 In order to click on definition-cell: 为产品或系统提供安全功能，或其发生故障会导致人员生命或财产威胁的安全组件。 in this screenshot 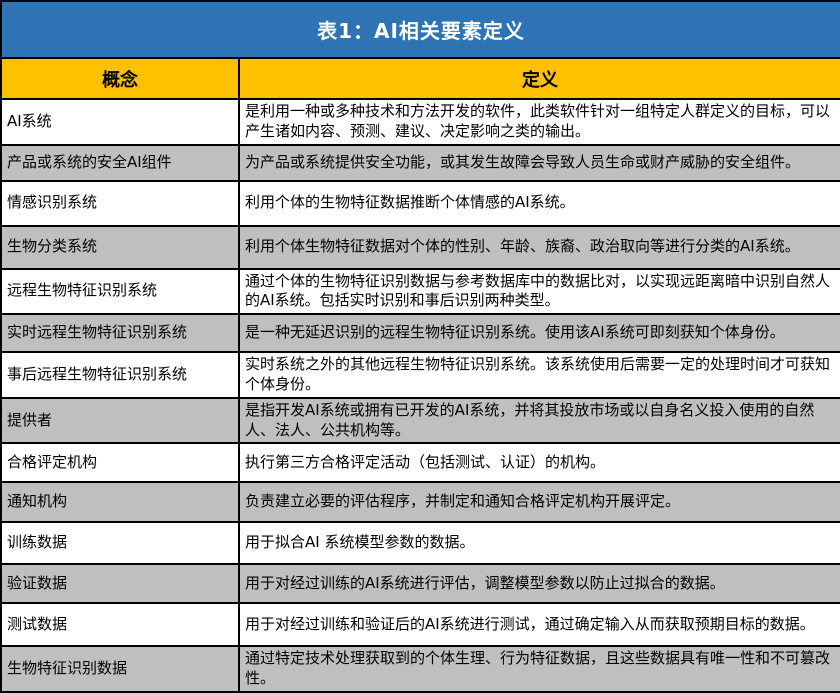, I will do `click(539, 162)`.